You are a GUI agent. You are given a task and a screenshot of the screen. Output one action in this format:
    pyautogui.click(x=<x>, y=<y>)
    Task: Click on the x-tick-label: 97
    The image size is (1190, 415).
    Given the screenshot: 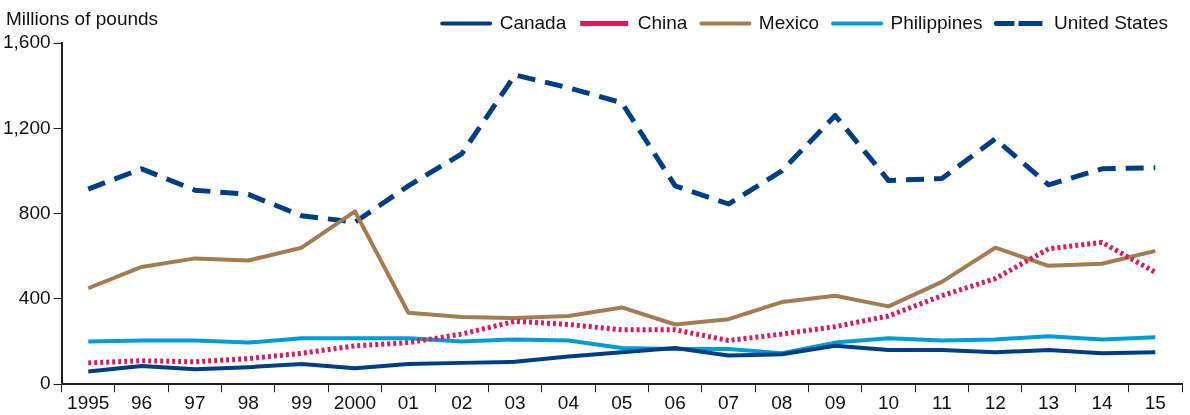 What is the action you would take?
    pyautogui.click(x=195, y=402)
    